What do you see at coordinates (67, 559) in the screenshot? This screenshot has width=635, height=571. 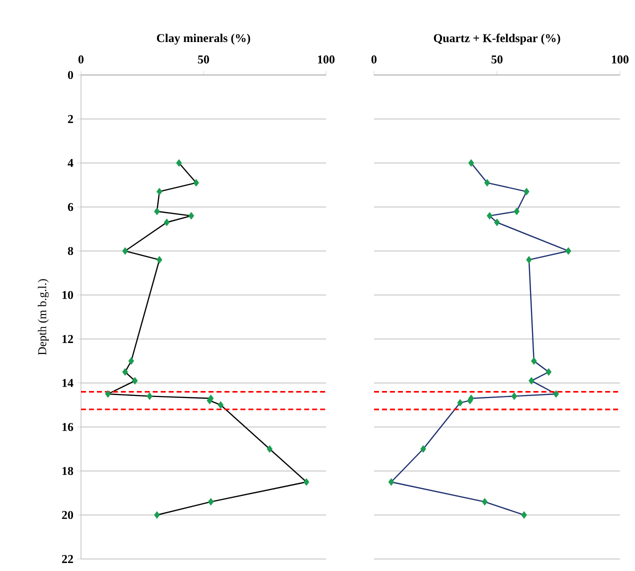 I see `y-tick-label: 22` at bounding box center [67, 559].